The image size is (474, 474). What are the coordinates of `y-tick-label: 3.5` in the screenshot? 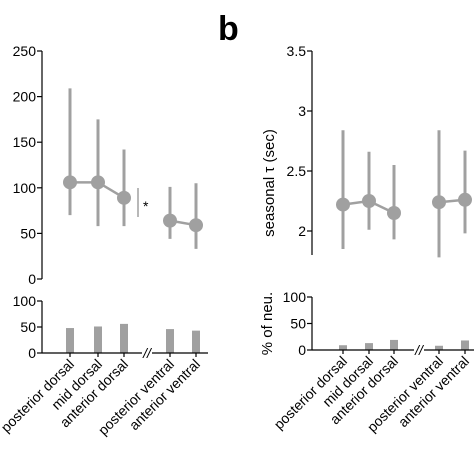 It's located at (297, 51).